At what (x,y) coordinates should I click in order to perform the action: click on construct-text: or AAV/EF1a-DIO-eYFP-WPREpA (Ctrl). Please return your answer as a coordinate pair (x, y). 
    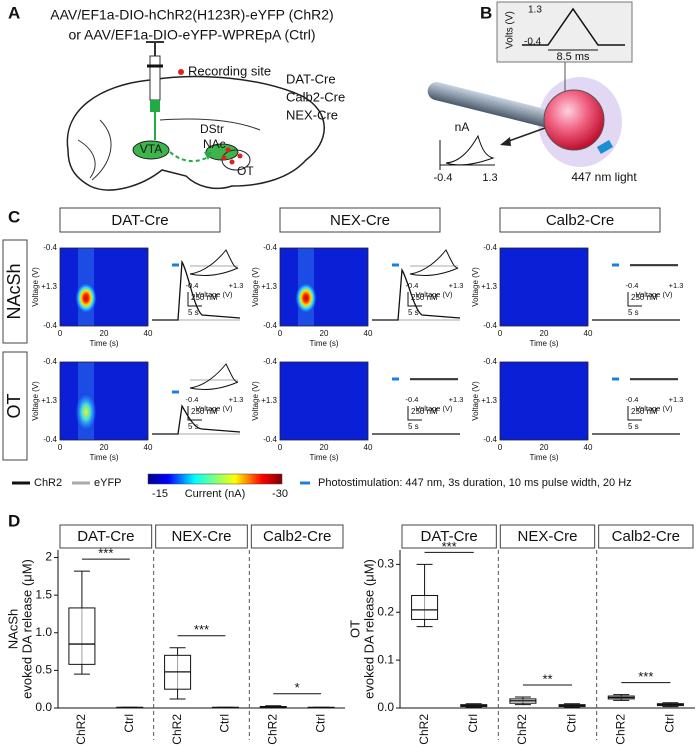
    Looking at the image, I should click on (191, 35).